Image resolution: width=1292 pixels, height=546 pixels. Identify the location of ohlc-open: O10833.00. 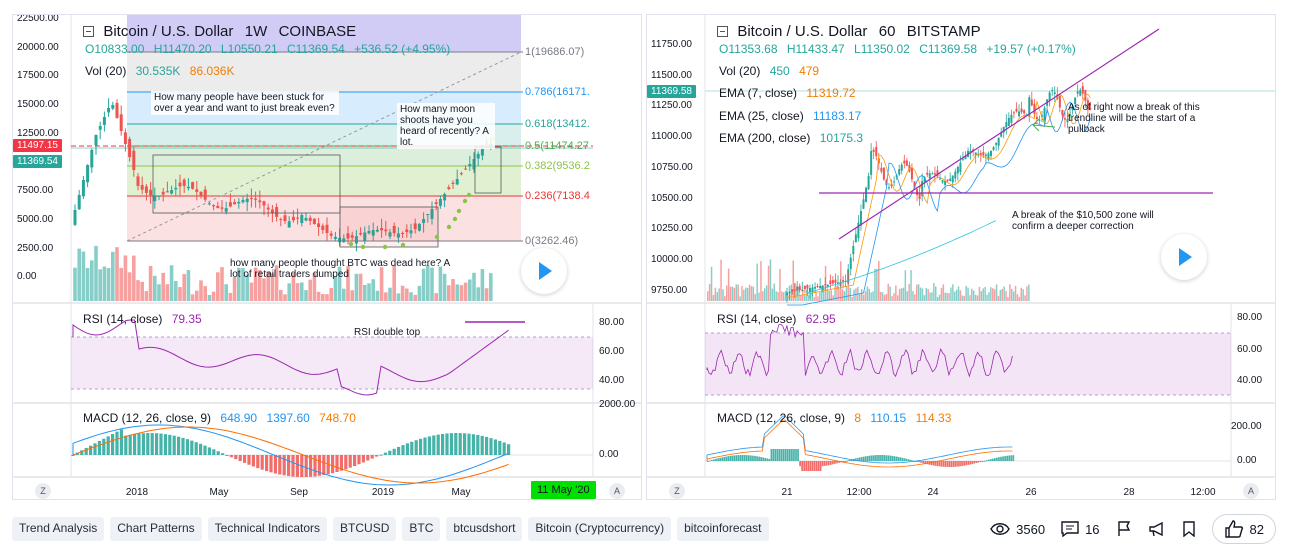
(115, 49).